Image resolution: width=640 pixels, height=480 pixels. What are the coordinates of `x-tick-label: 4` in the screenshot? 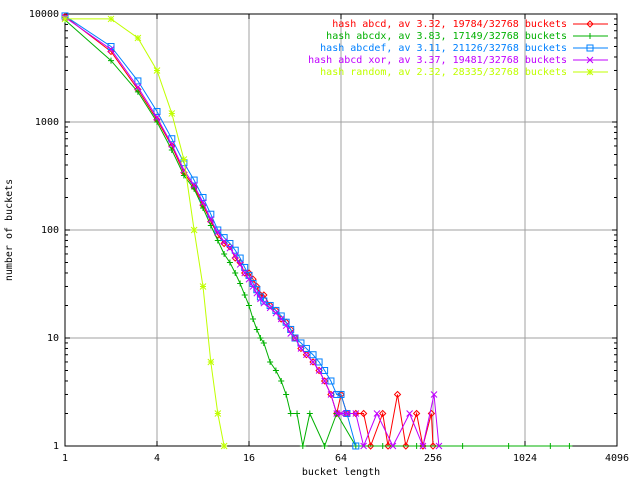 It's located at (157, 458).